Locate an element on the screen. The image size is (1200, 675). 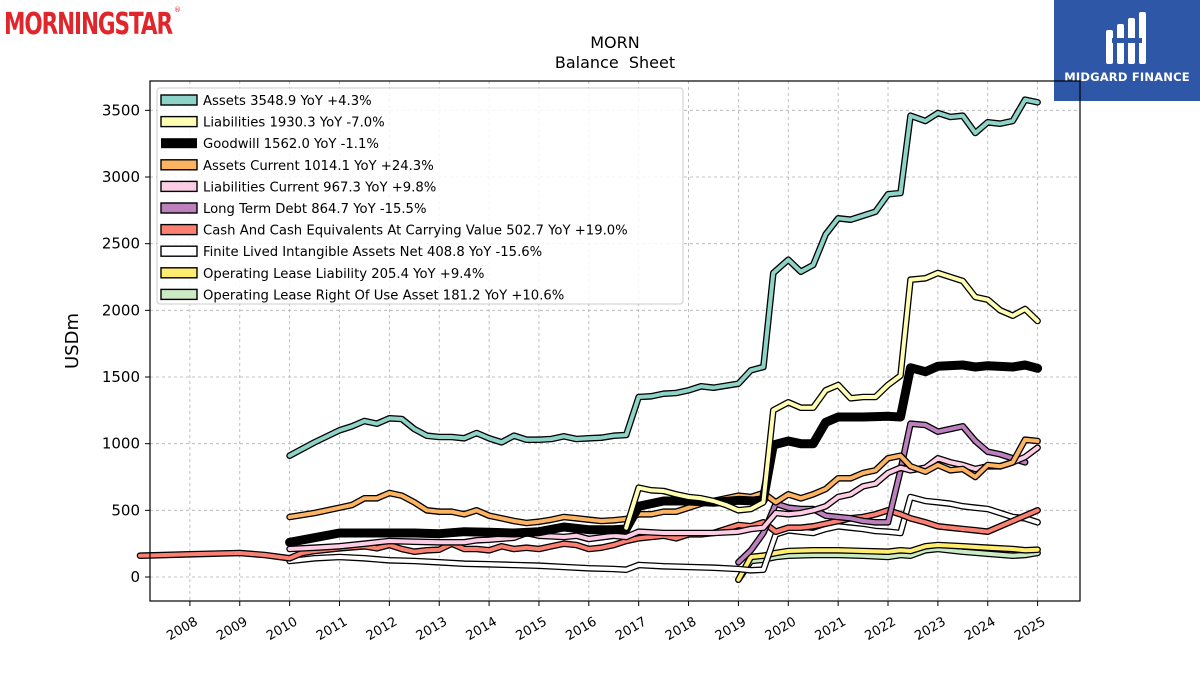
series-line-liabilities-current is located at coordinates (663, 498).